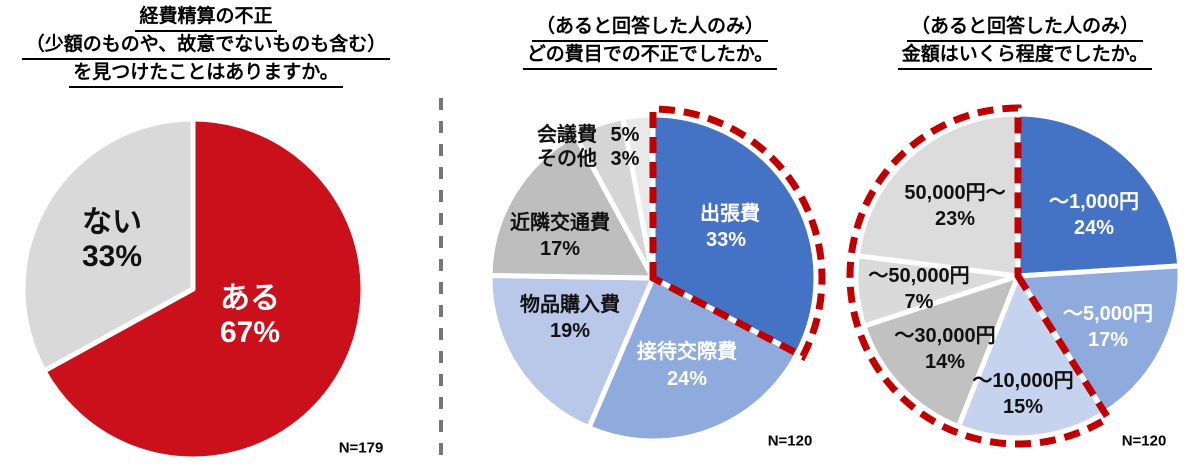  What do you see at coordinates (560, 223) in the screenshot?
I see `pie-slice-name-label: 近隣交通費` at bounding box center [560, 223].